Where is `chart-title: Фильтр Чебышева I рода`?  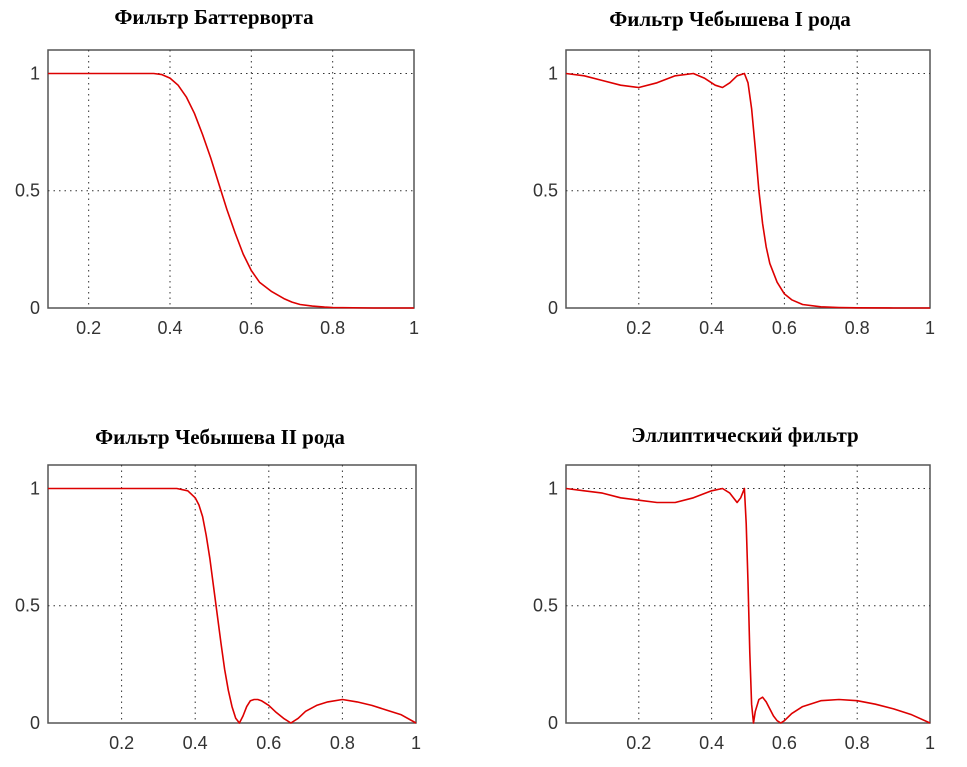 chart-title: Фильтр Чебышева I рода is located at coordinates (730, 19).